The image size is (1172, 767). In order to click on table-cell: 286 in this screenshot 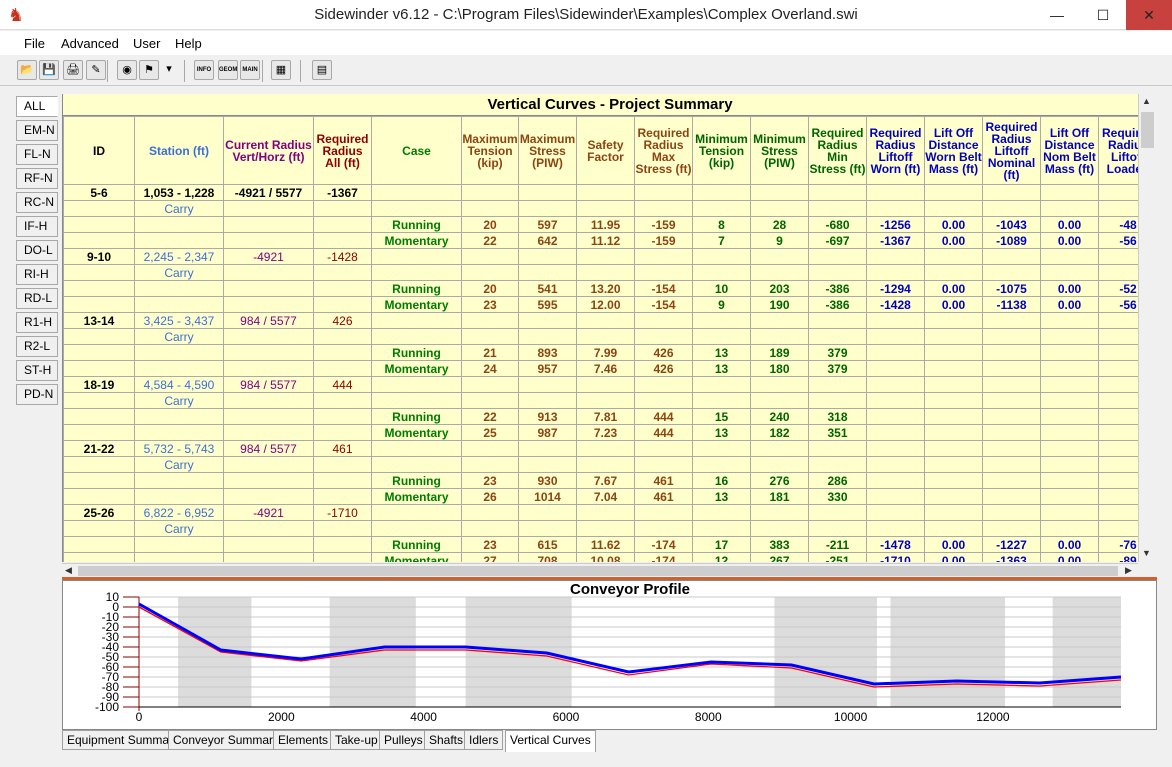, I will do `click(837, 480)`.